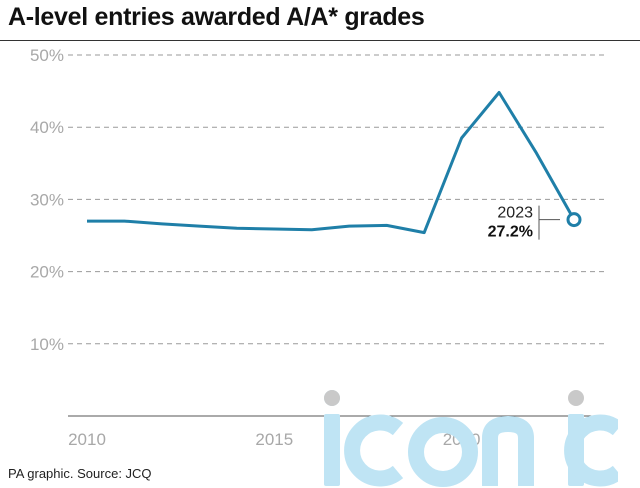  Describe the element at coordinates (274, 439) in the screenshot. I see `x-tick-label: 2015` at that location.